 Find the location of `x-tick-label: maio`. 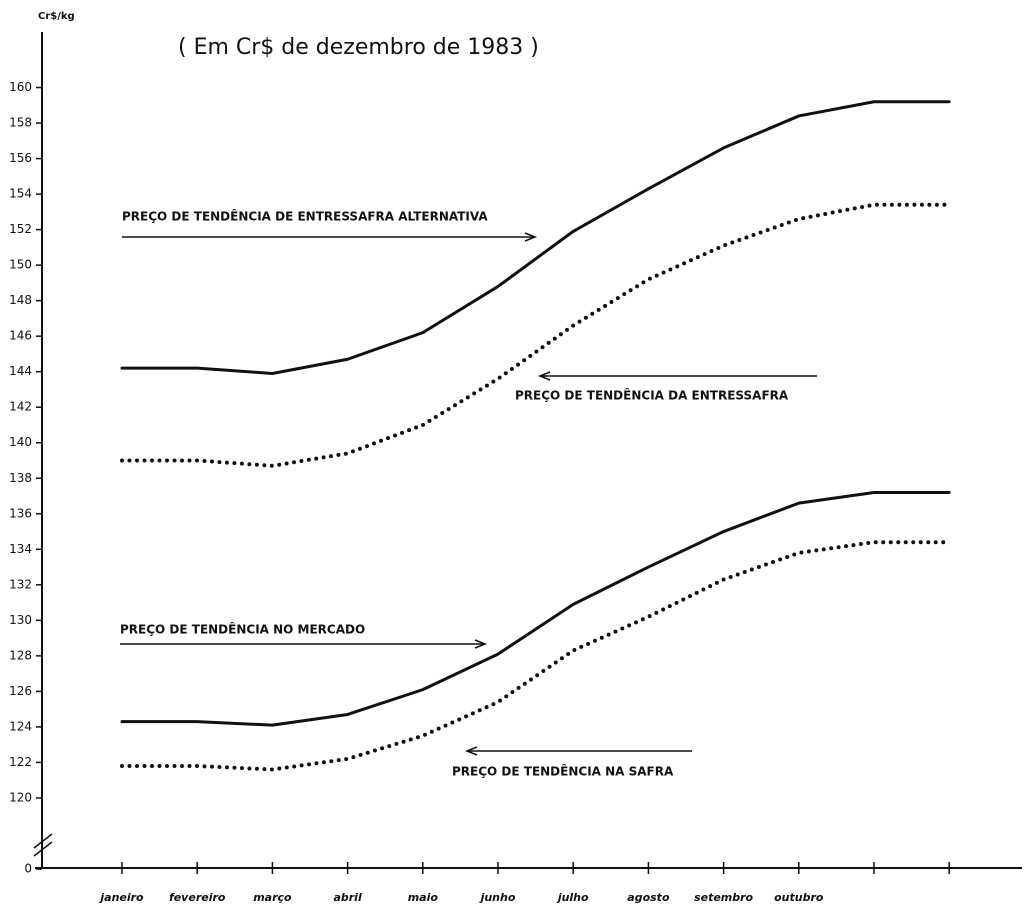

x-tick-label: maio is located at coordinates (423, 897).